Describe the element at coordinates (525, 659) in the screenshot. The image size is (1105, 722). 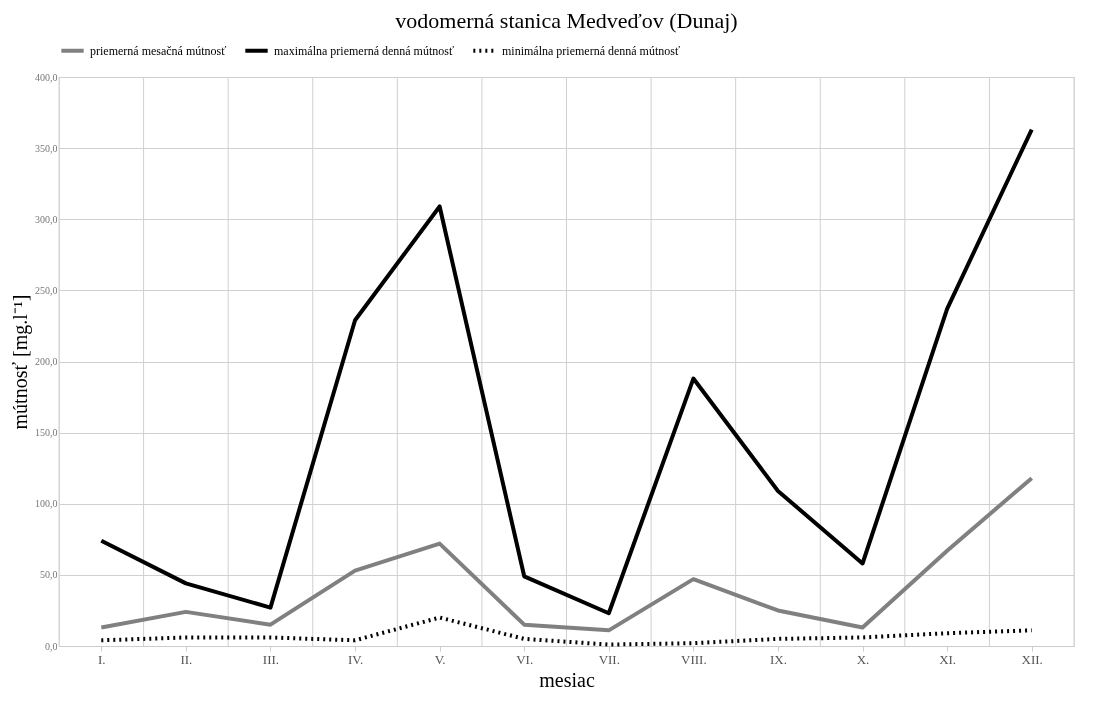
I see `x-tick-label: VI.` at that location.